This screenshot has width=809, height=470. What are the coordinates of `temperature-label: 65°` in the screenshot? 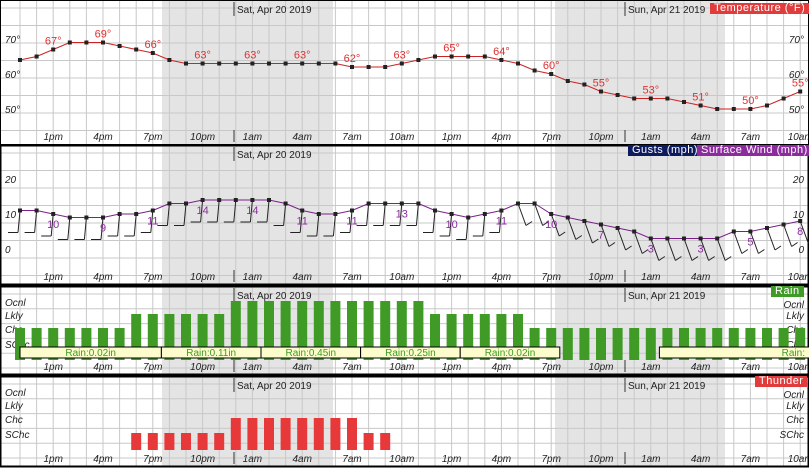 It's located at (451, 49).